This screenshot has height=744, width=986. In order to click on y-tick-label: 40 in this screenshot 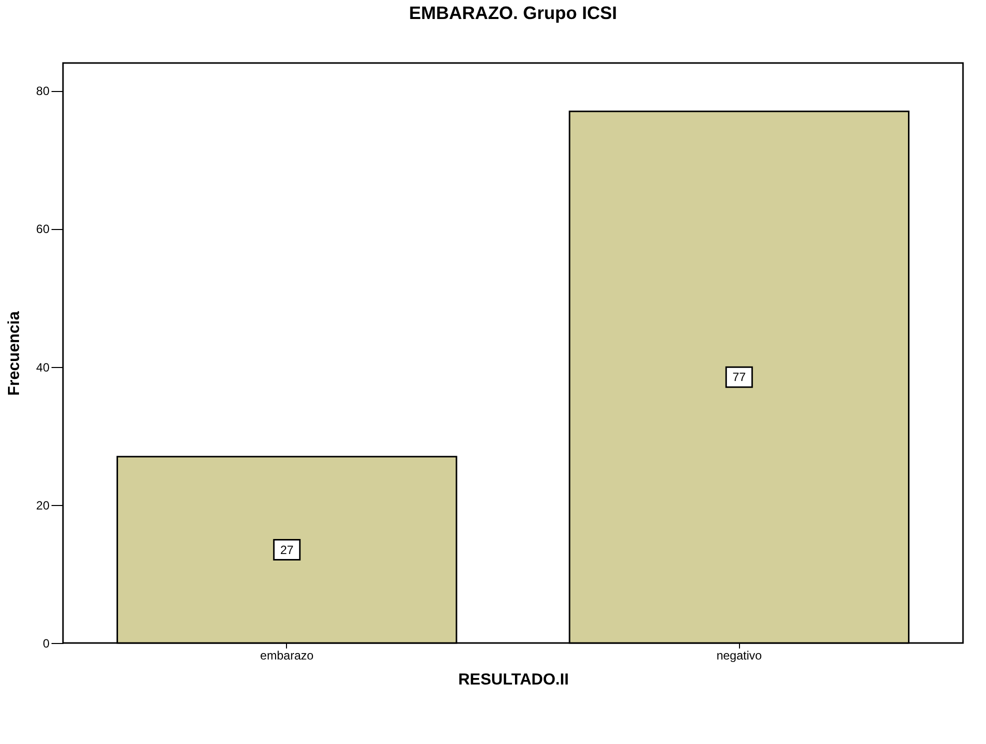, I will do `click(43, 367)`.